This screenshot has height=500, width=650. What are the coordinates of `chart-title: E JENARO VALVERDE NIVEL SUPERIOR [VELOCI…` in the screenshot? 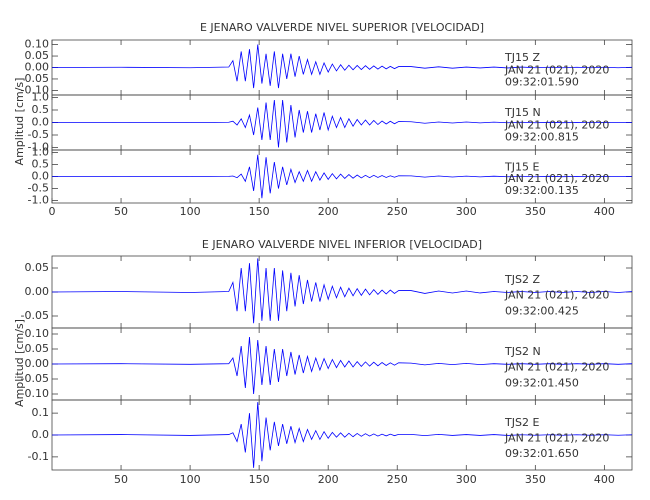 It's located at (342, 27).